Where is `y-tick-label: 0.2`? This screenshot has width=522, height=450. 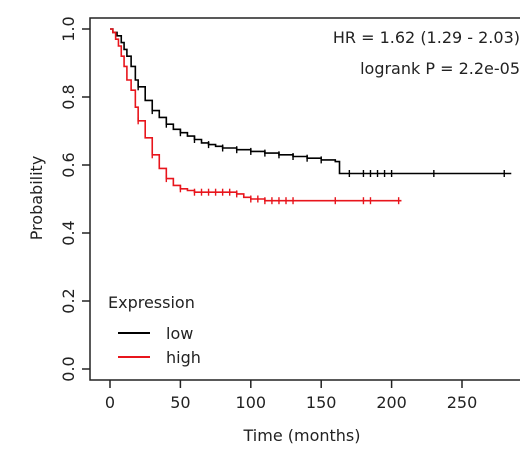
y-tick-label: 0.2 is located at coordinates (68, 300).